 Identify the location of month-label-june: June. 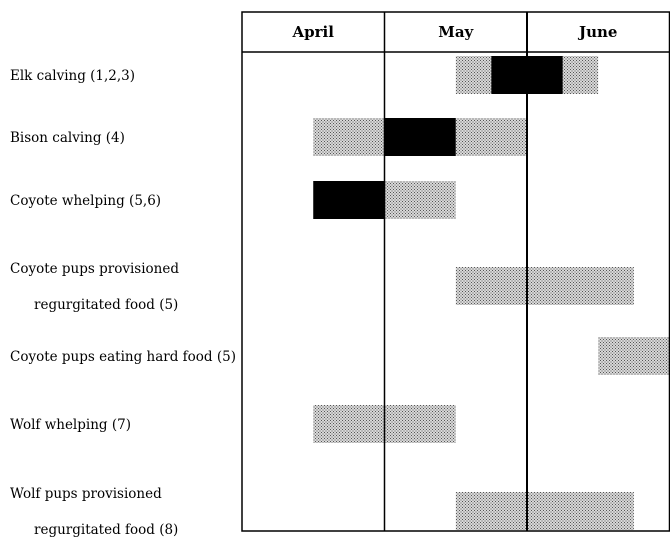
(597, 32).